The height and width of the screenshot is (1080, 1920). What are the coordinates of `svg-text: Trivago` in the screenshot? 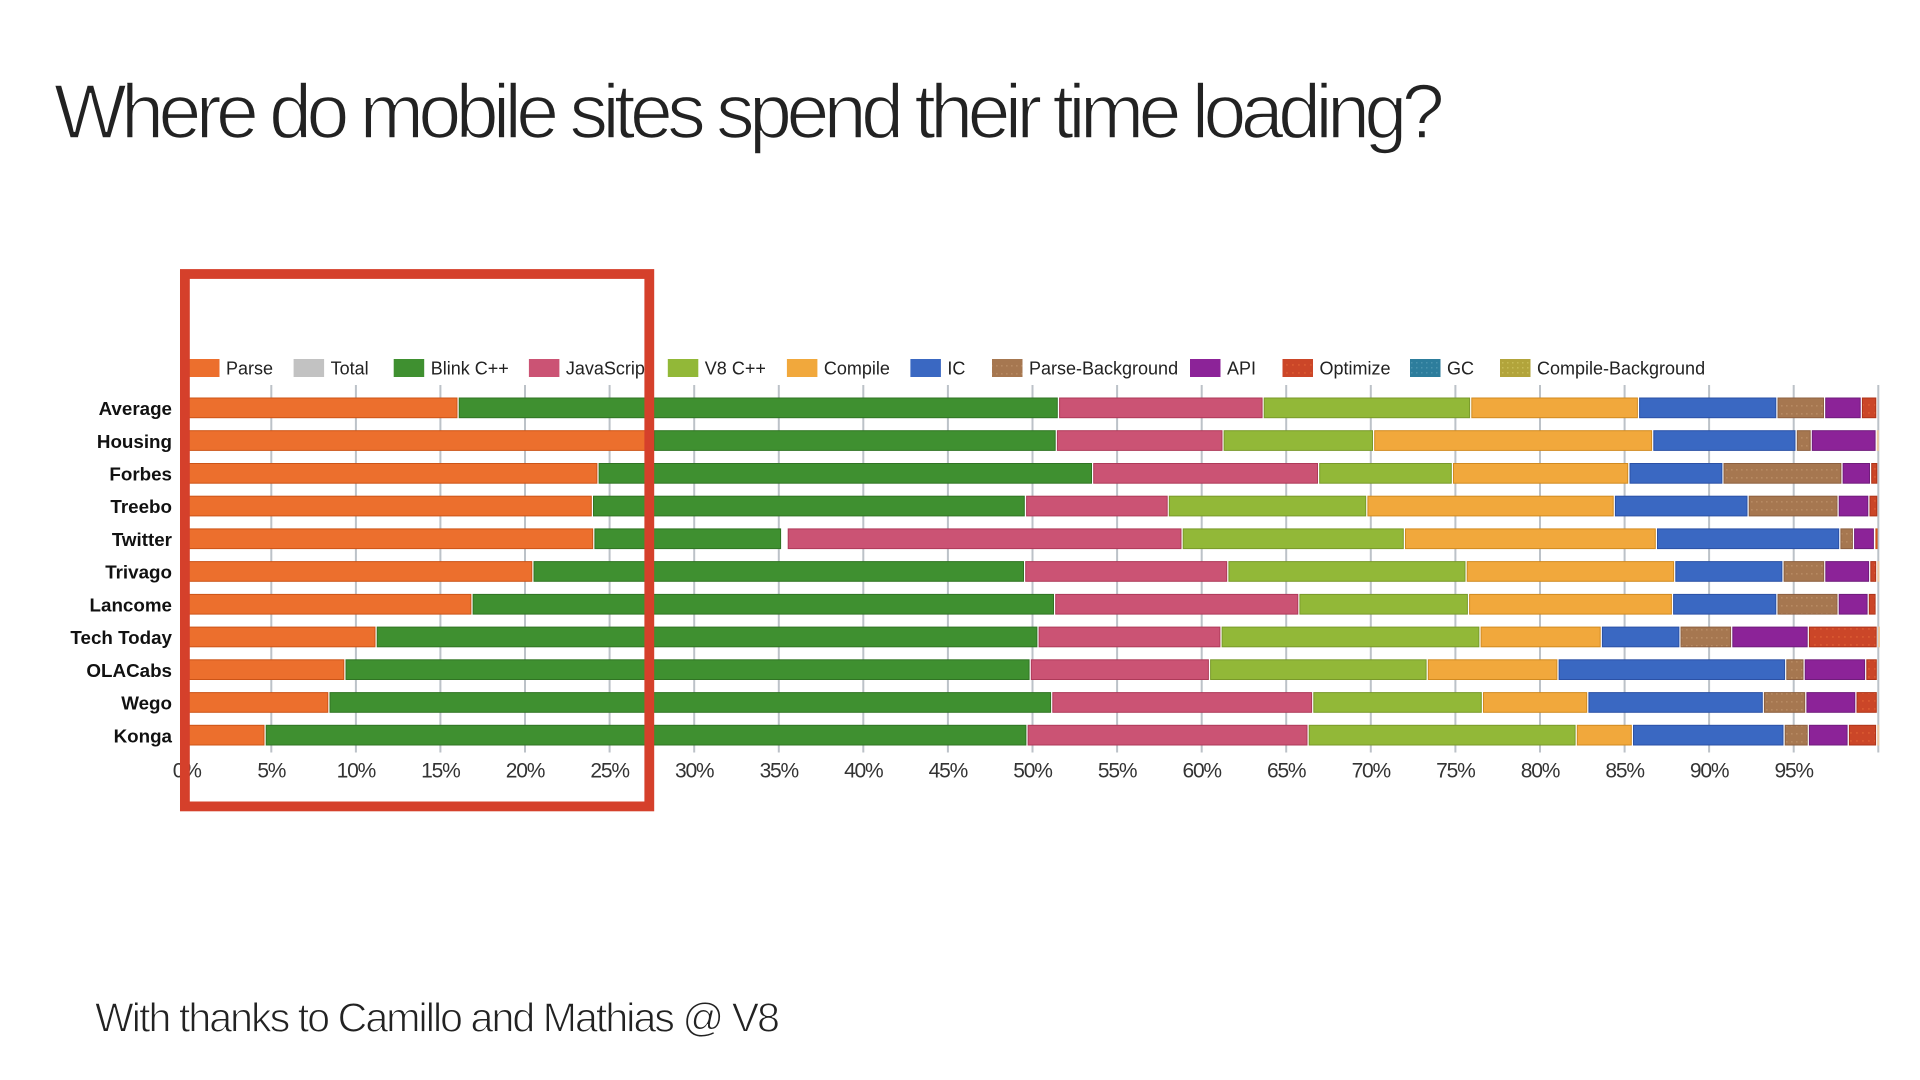 It's located at (138, 572).